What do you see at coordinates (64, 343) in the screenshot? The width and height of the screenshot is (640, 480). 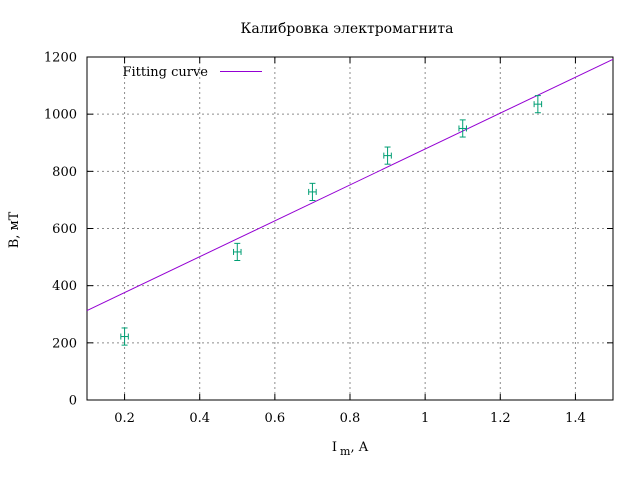 I see `y-tick-label: 200` at bounding box center [64, 343].